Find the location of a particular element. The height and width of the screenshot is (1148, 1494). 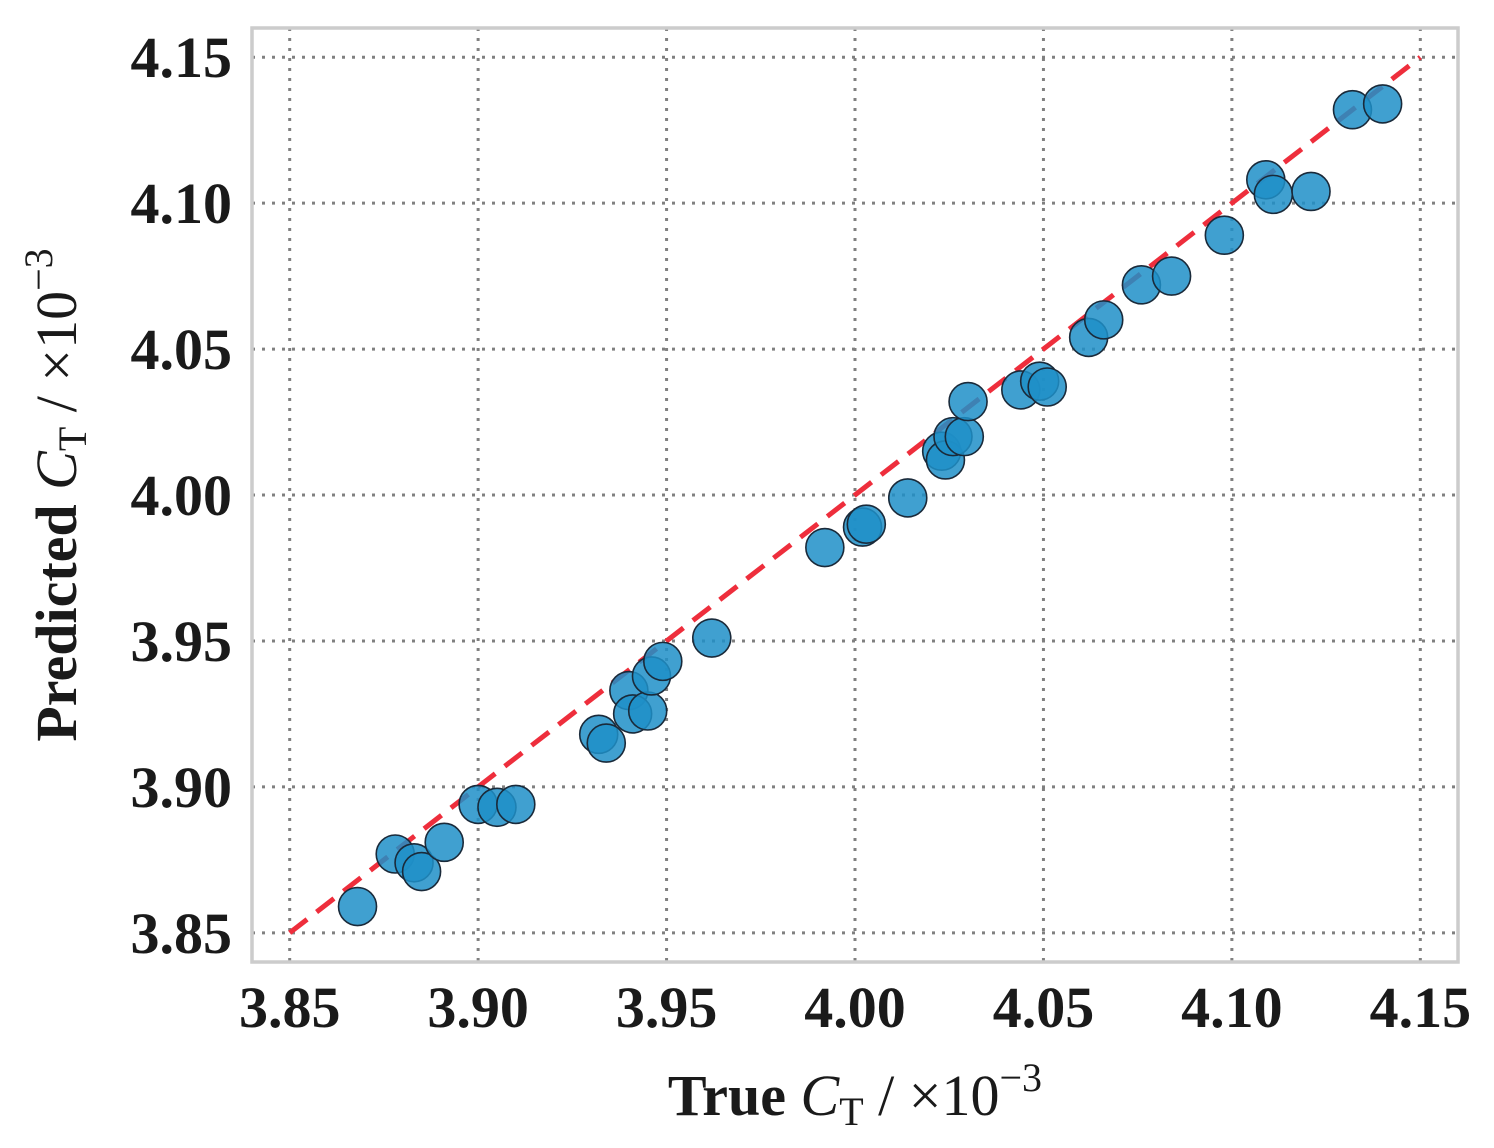

x-tick-label: 4.00 is located at coordinates (855, 1007).